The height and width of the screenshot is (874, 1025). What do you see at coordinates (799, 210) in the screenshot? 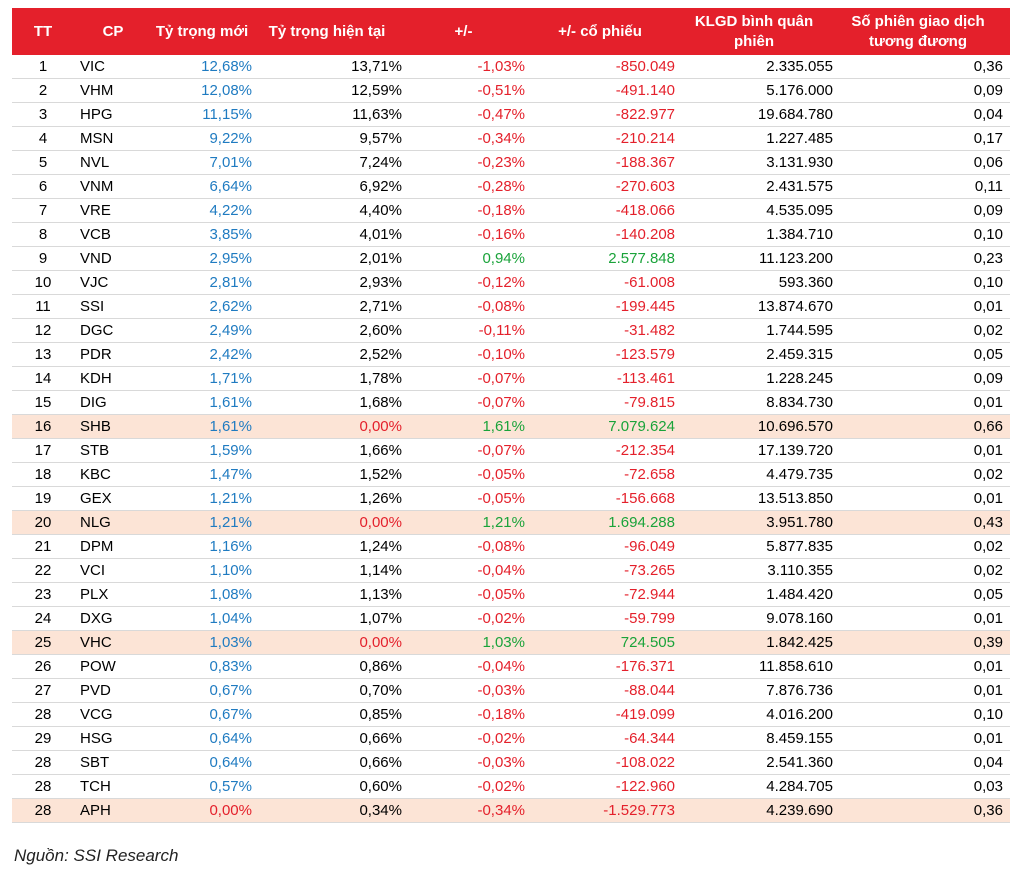
I see `cell-avg-volume: 4.535.095` at bounding box center [799, 210].